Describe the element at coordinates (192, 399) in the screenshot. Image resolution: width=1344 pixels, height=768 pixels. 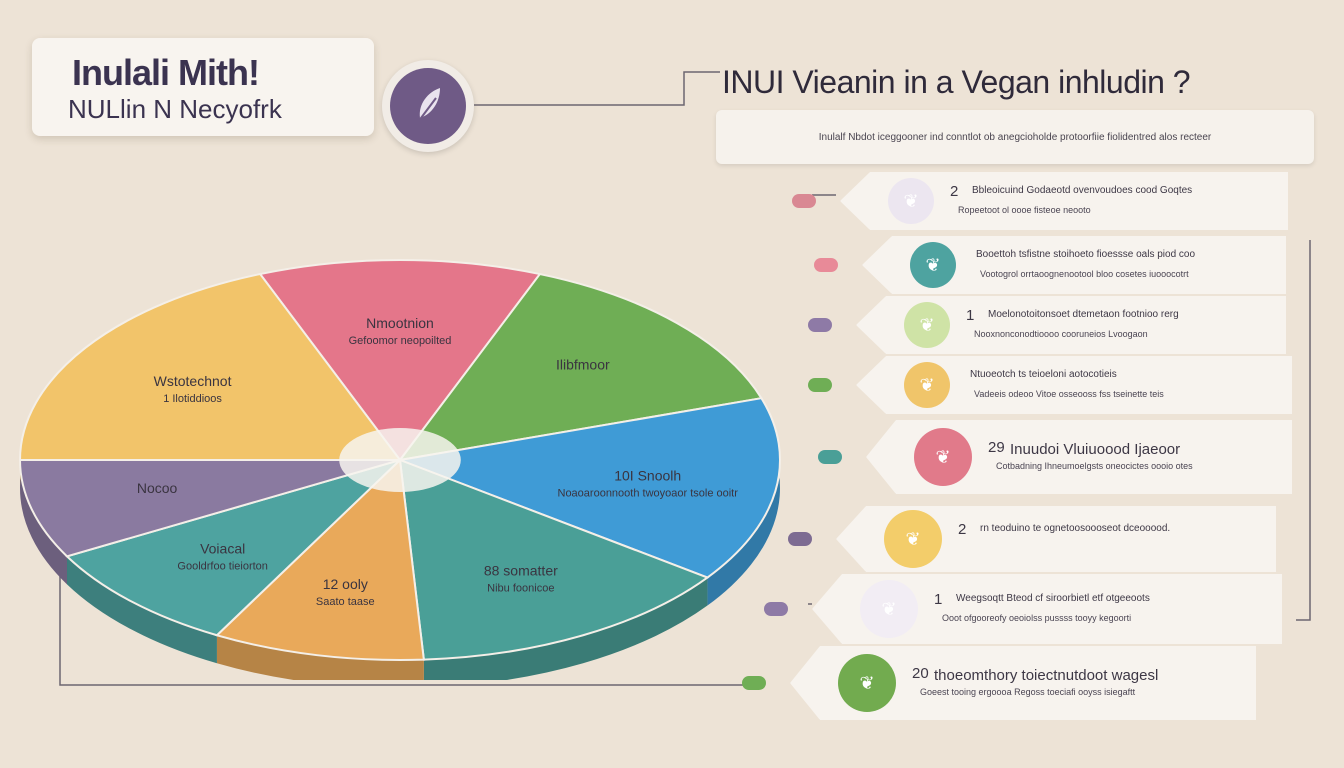
I see `slice-detail: 1 Ilotiddioos` at that location.